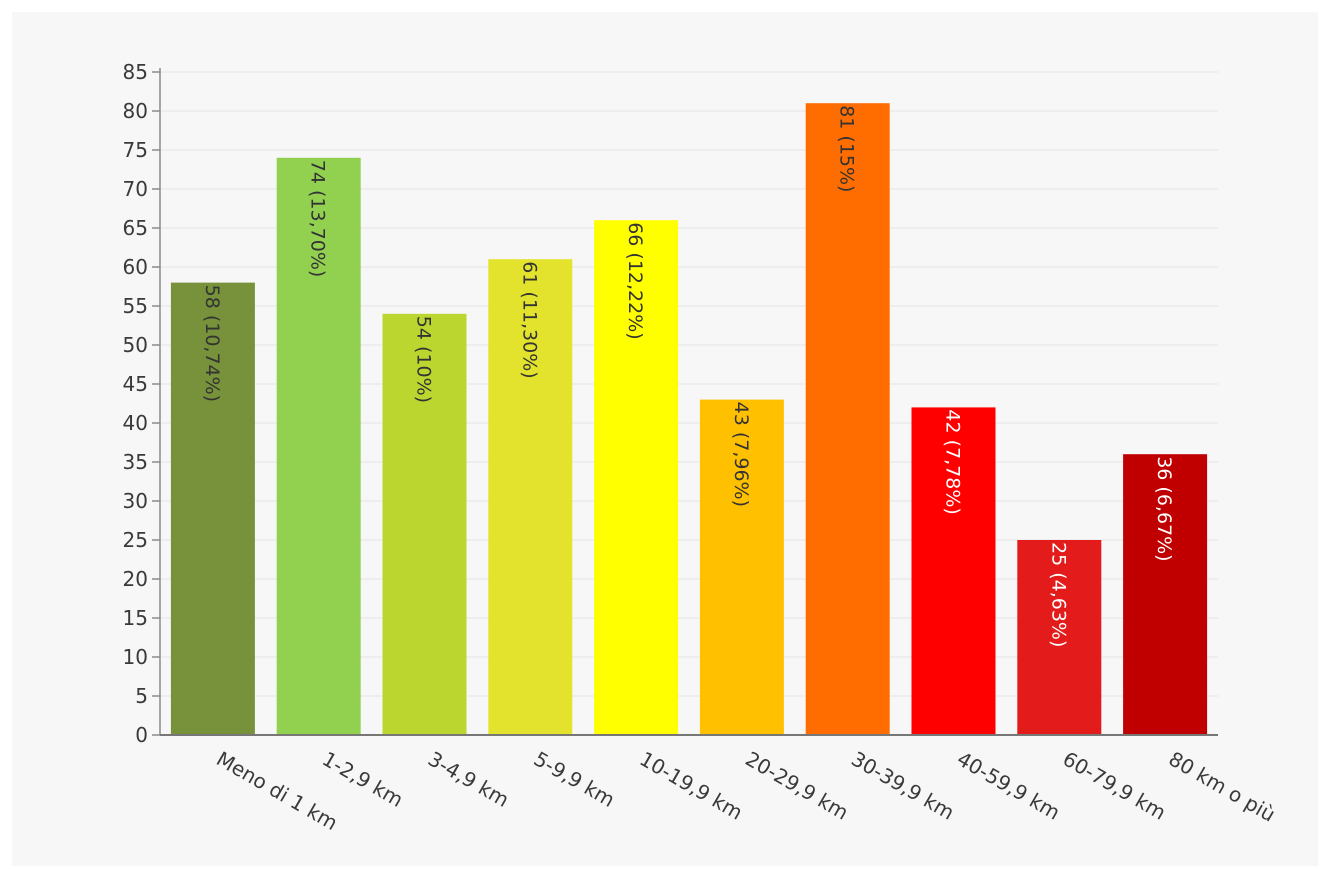 This screenshot has height=869, width=1321. Describe the element at coordinates (135, 72) in the screenshot. I see `y-tick-label: 85` at that location.